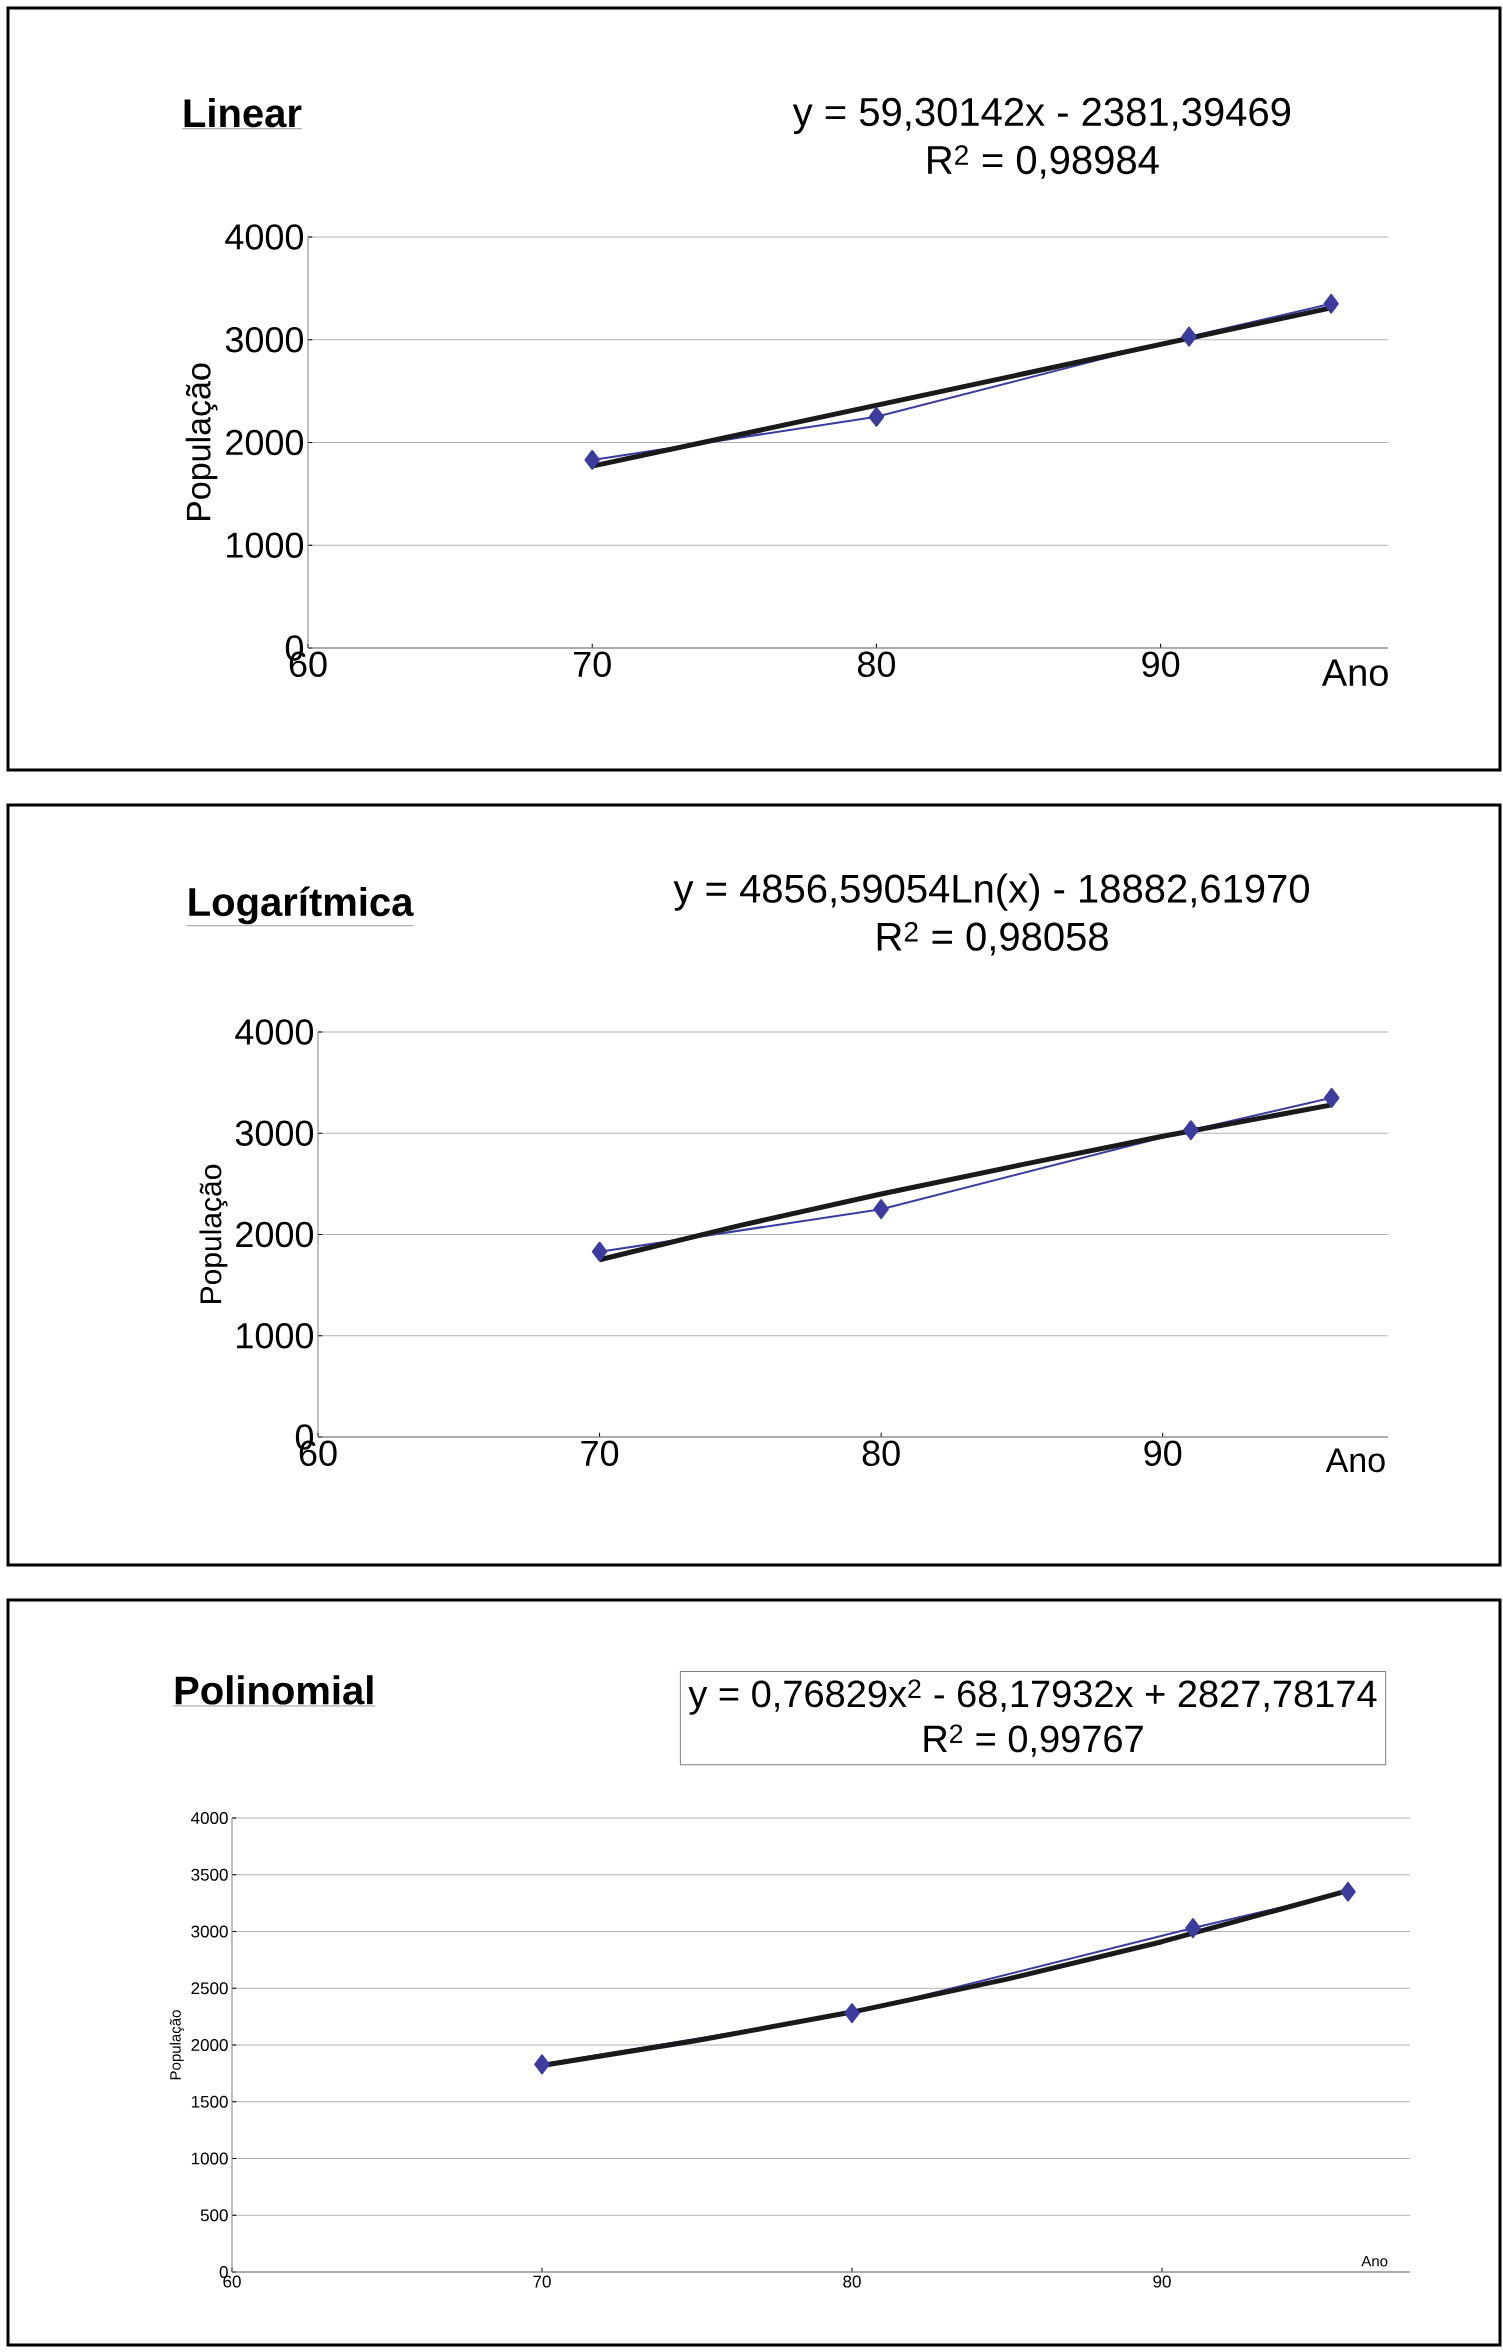  What do you see at coordinates (992, 938) in the screenshot?
I see `text: R$^{2}$ = 0,98058` at bounding box center [992, 938].